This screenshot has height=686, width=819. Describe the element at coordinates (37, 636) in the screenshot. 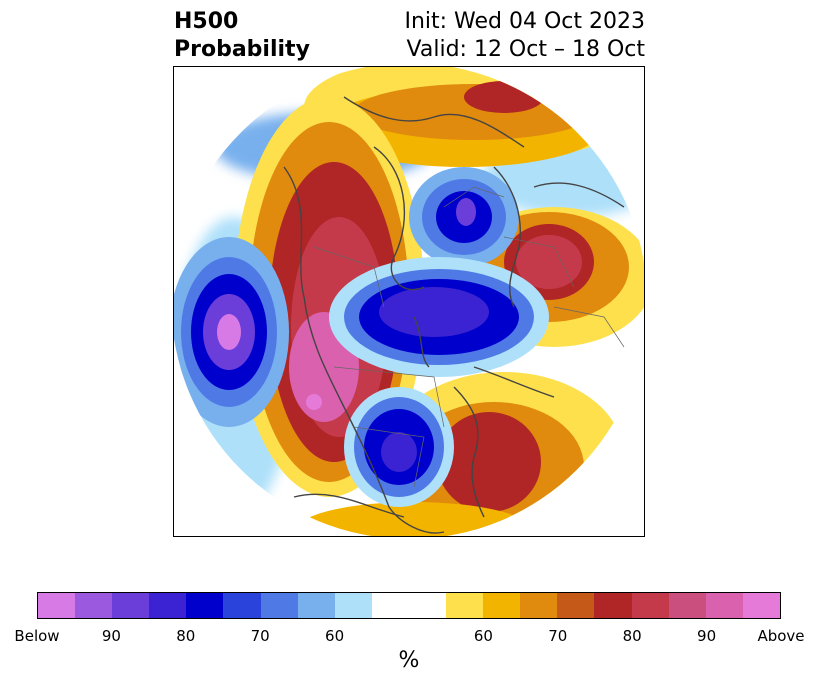

I see `colorbar-tick-label: Below` at that location.